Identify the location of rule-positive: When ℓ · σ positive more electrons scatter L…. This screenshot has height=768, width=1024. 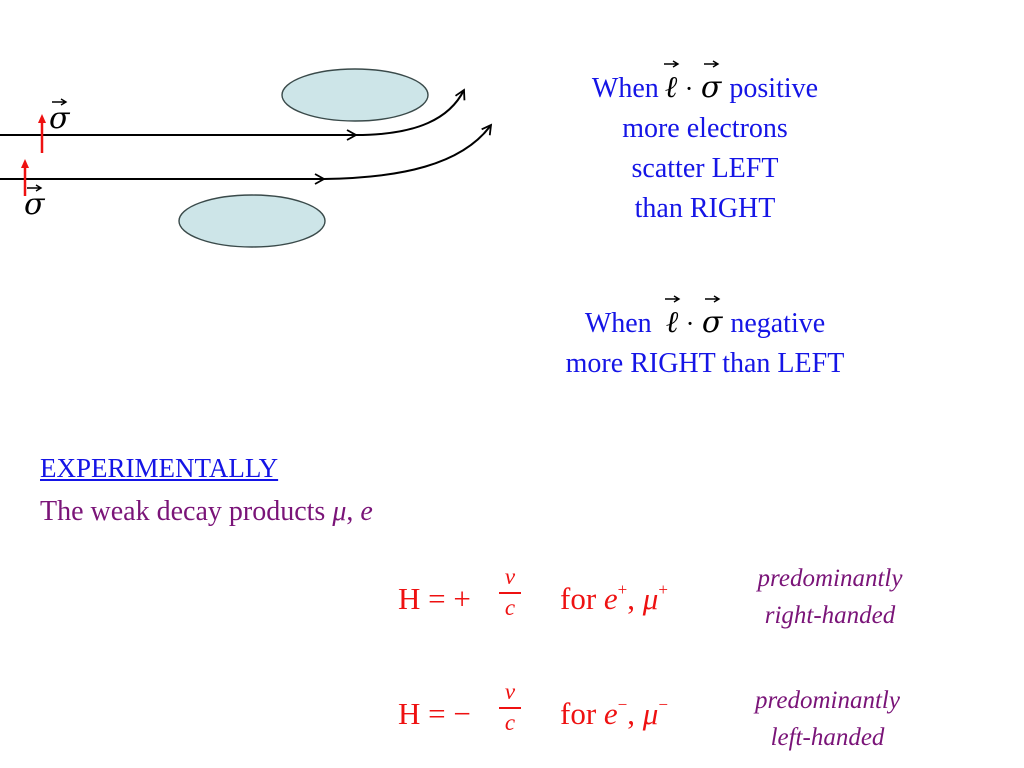
(705, 144).